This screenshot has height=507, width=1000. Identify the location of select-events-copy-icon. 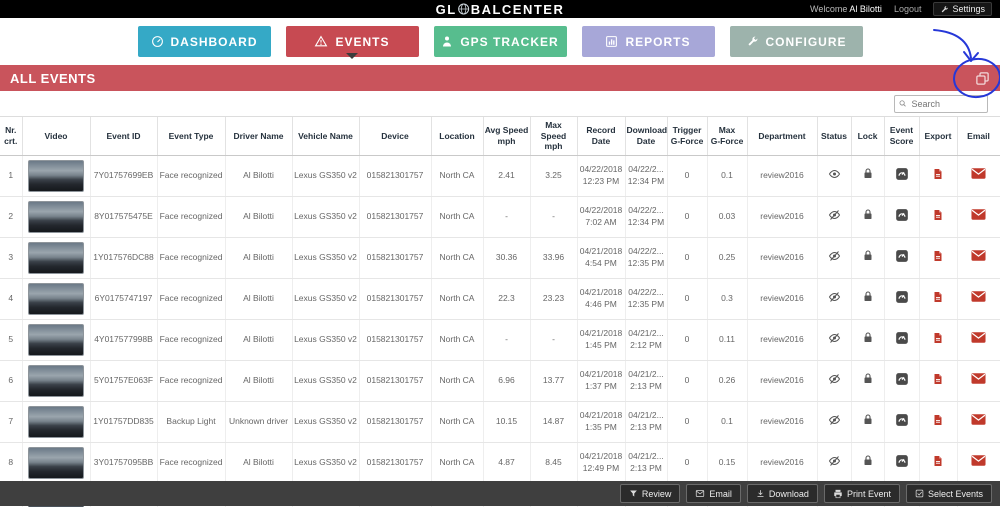
(982, 78).